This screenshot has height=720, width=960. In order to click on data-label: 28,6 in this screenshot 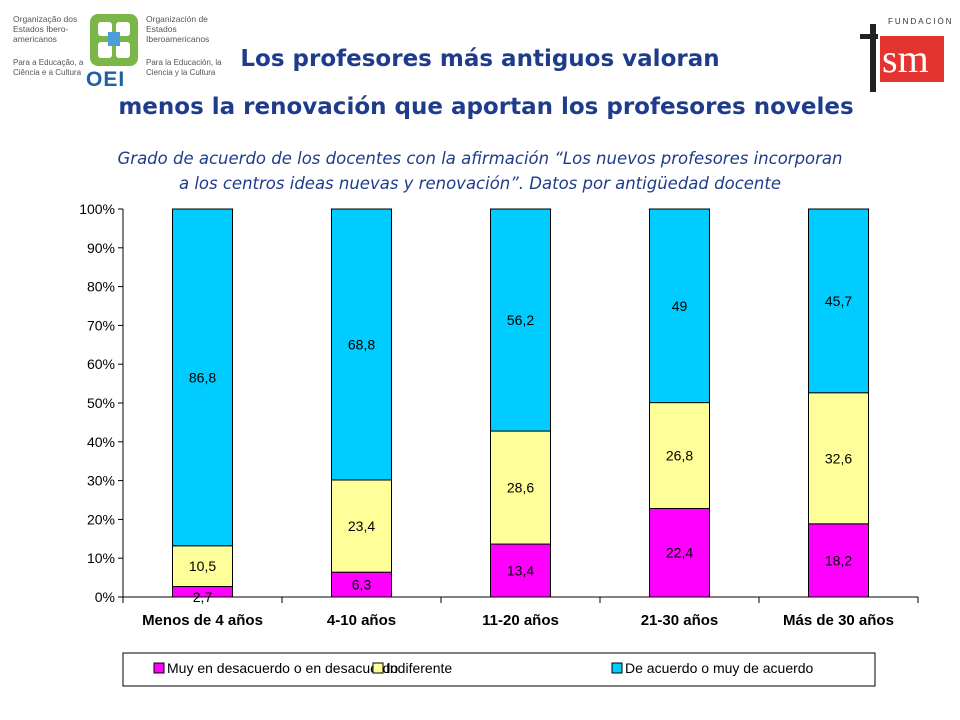, I will do `click(520, 488)`.